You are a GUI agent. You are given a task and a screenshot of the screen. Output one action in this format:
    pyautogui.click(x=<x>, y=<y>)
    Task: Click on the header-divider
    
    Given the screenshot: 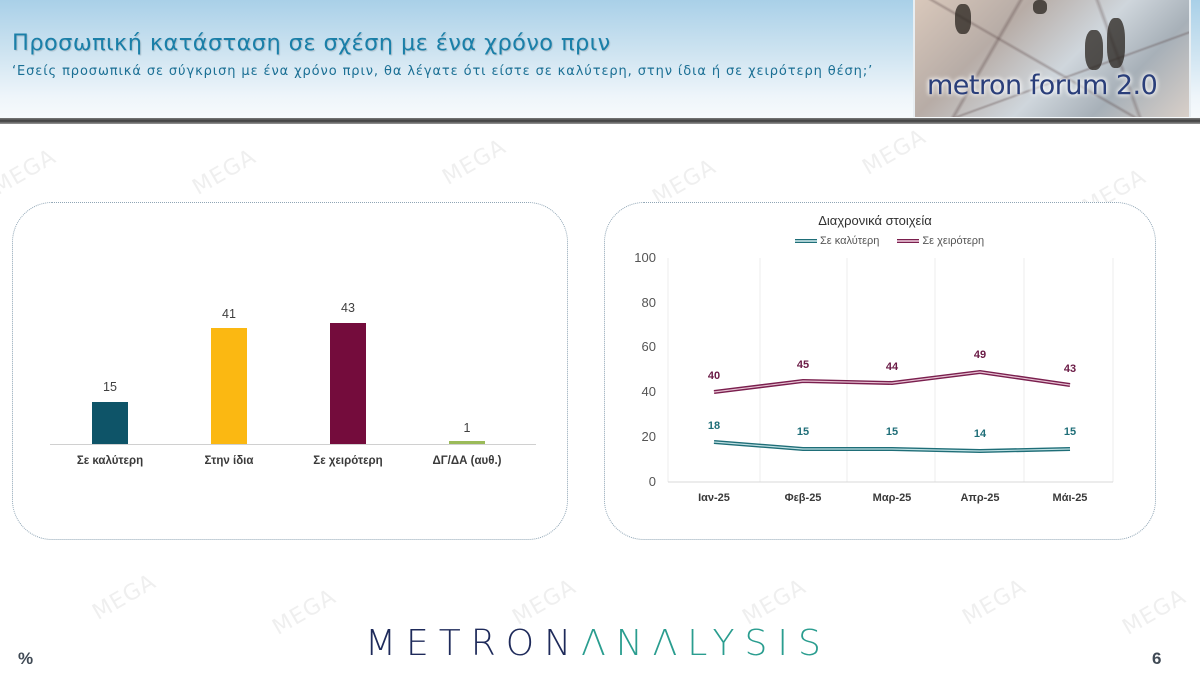 What is the action you would take?
    pyautogui.click(x=600, y=121)
    